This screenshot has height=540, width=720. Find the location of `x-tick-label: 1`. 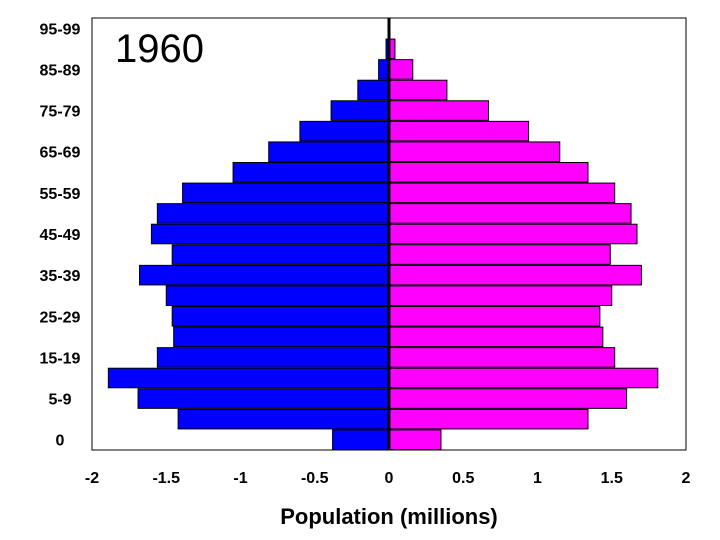

x-tick-label: 1 is located at coordinates (537, 478).